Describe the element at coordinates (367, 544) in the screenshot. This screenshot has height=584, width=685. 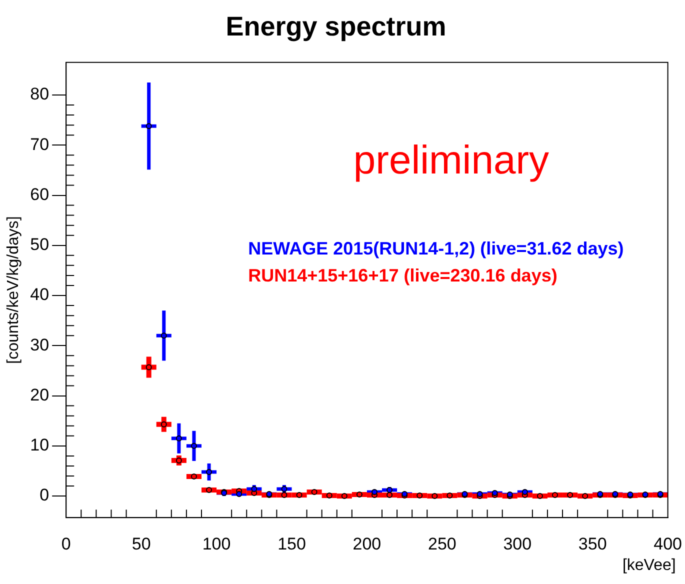
I see `x-tick-label: 200` at that location.